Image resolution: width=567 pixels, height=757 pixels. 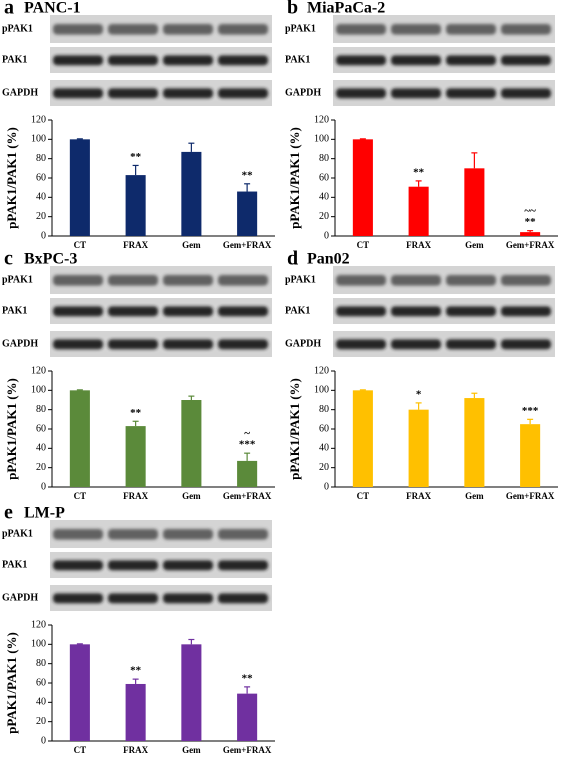 I want to click on panel-letter: c, so click(x=8, y=259).